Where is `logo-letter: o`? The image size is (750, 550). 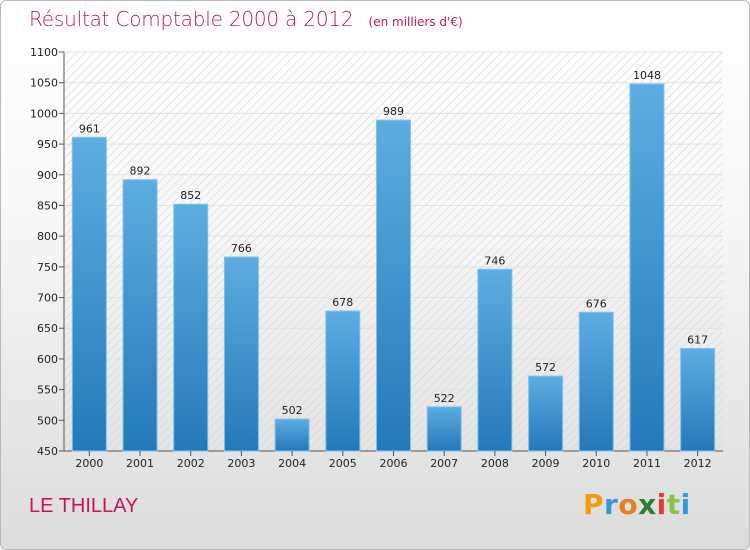 logo-letter: o is located at coordinates (628, 504).